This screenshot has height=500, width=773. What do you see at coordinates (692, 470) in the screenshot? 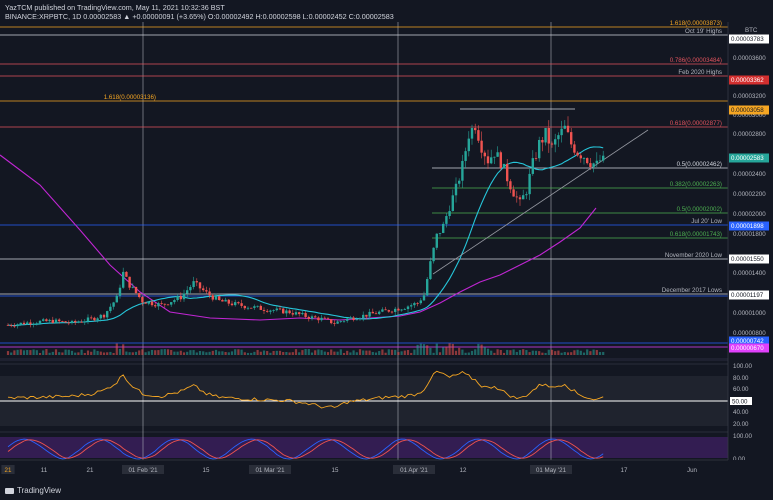
I see `time-label: Jun` at bounding box center [692, 470].